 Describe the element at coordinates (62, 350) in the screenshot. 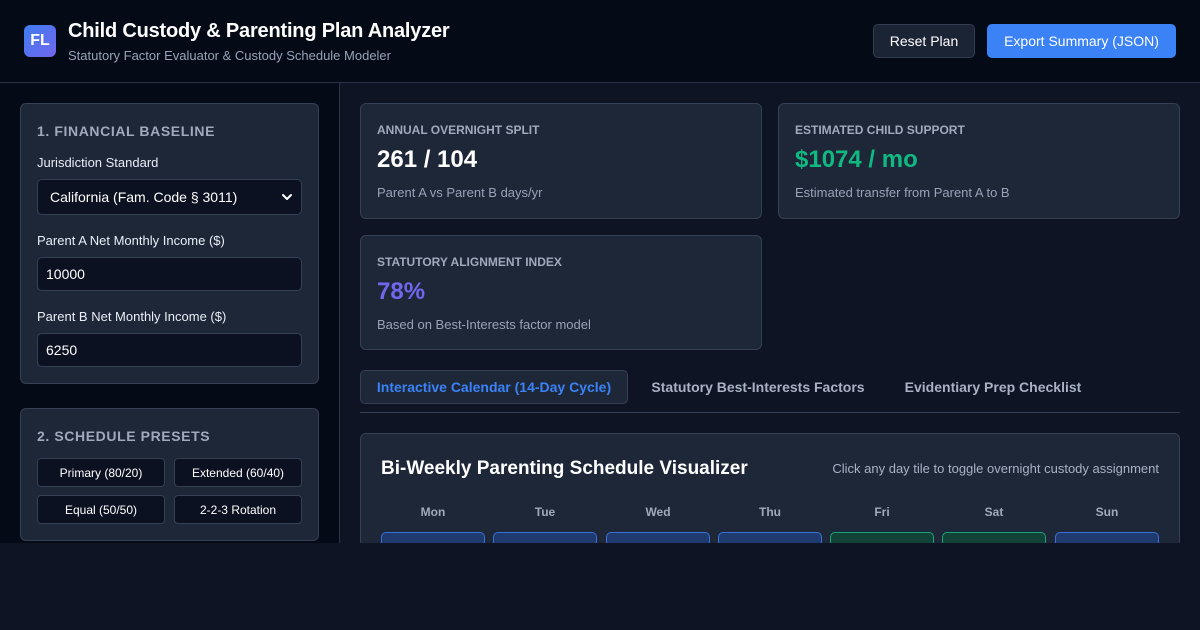

I see `parent-b-income-value: 6250` at that location.